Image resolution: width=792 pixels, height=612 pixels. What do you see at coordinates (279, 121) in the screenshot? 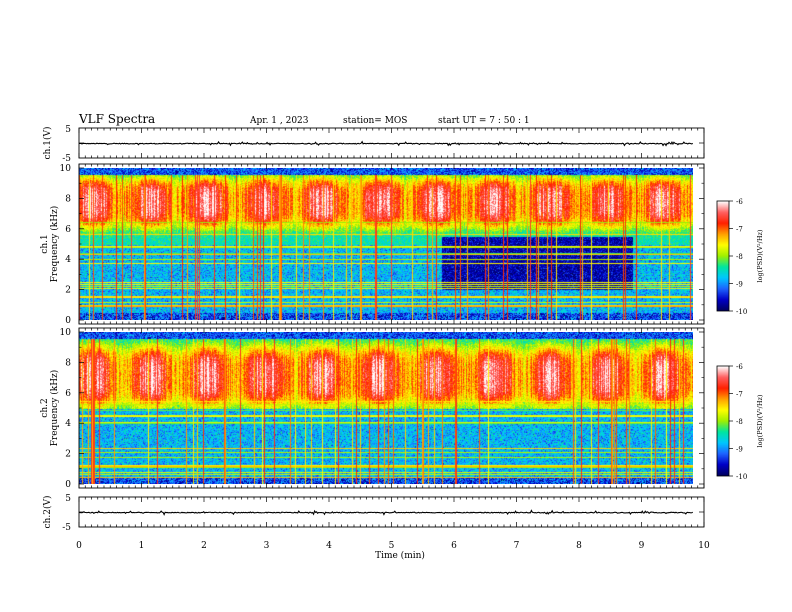
I see `date-label: Apr. 1 , 2023` at bounding box center [279, 121].